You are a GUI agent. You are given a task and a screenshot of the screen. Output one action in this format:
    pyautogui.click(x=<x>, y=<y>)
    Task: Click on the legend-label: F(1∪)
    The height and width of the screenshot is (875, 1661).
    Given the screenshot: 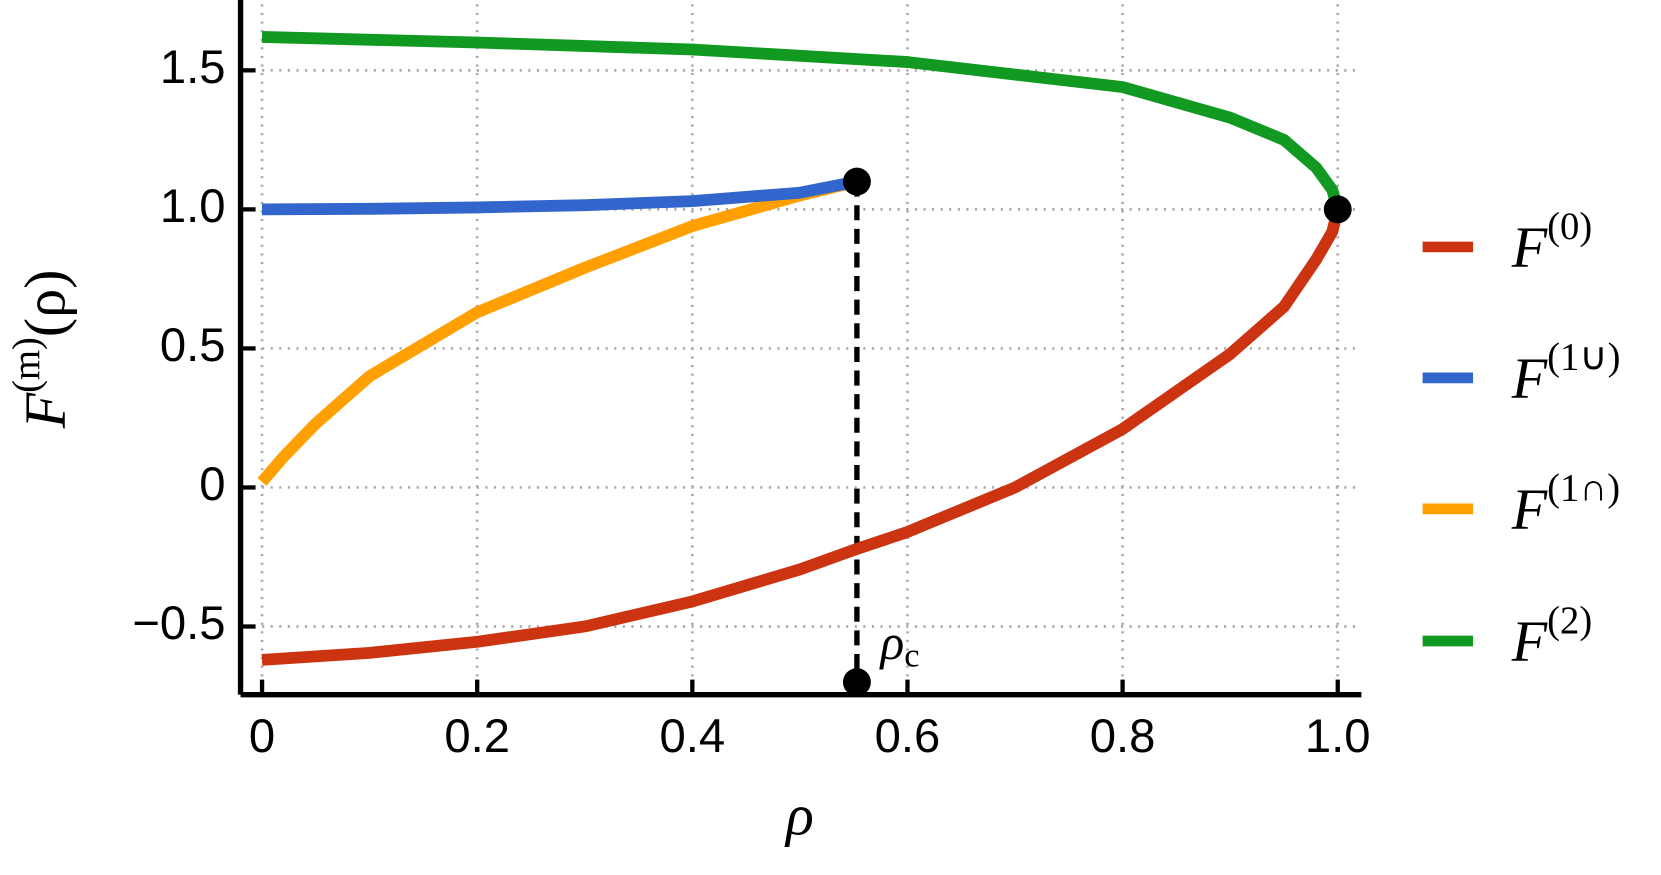 What is the action you would take?
    pyautogui.click(x=1566, y=374)
    